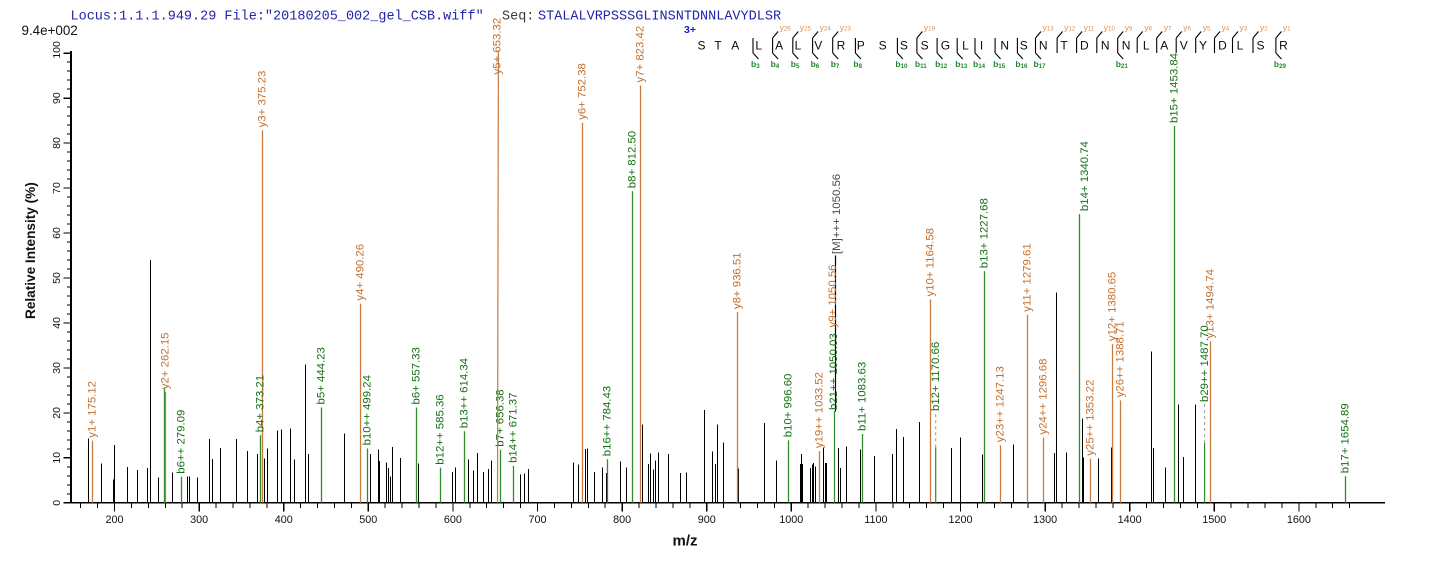  I want to click on svg-text: 80, so click(57, 143).